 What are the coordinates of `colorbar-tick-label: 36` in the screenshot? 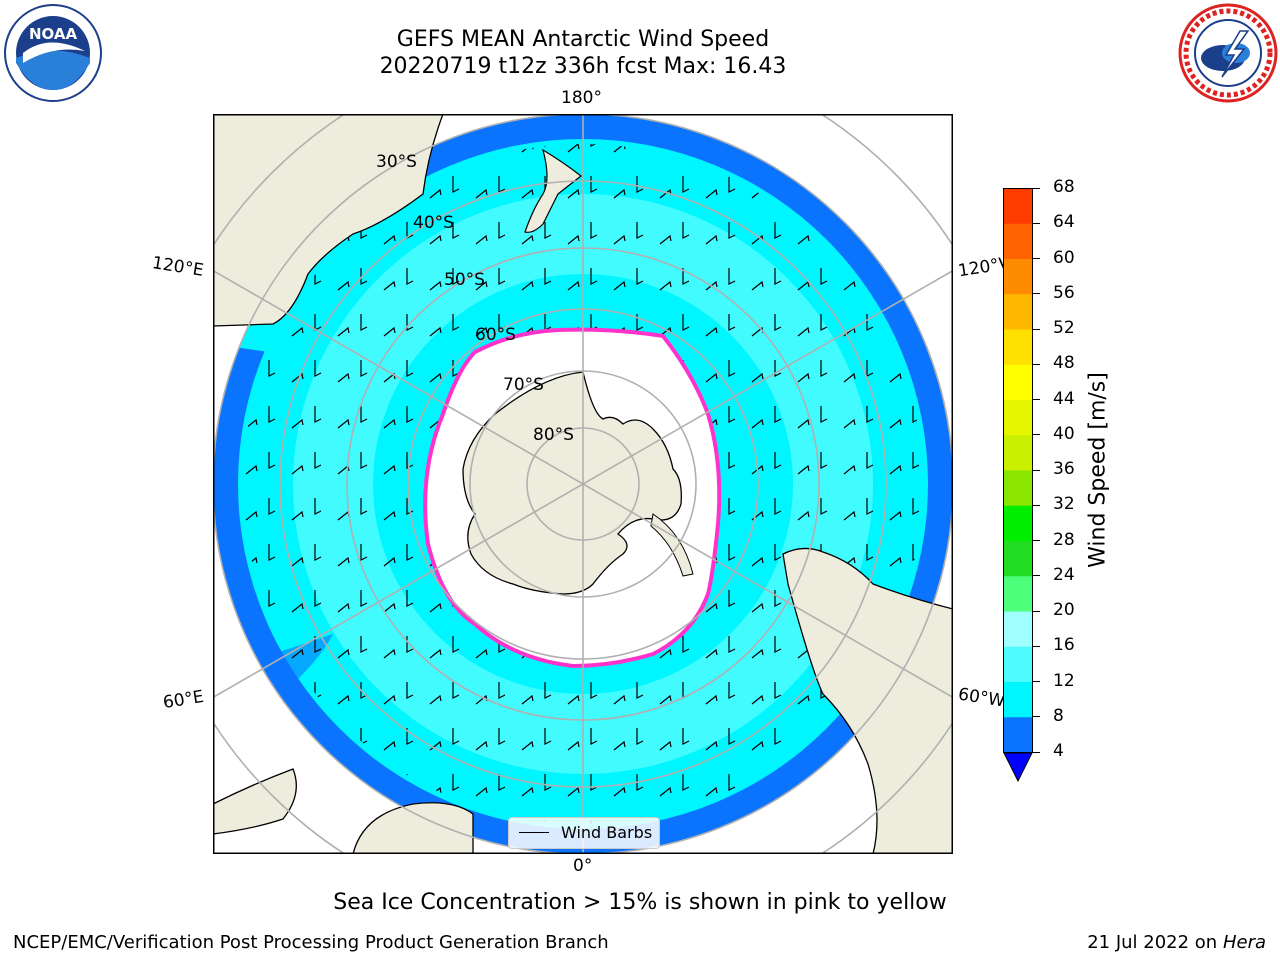 It's located at (1064, 469).